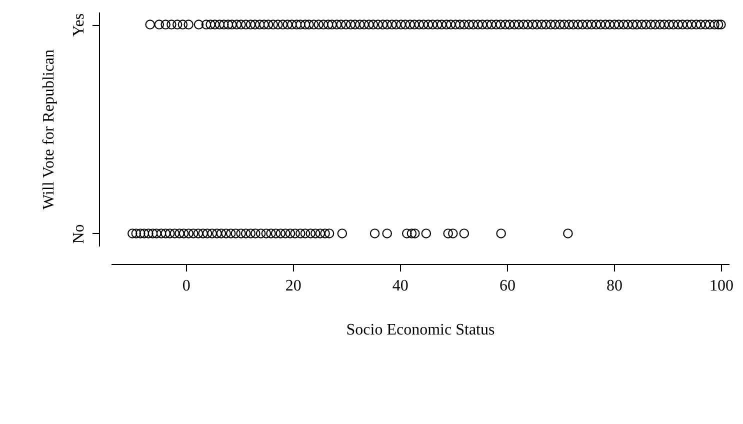 This screenshot has width=743, height=424. Describe the element at coordinates (400, 286) in the screenshot. I see `x-tick-label: 40` at that location.